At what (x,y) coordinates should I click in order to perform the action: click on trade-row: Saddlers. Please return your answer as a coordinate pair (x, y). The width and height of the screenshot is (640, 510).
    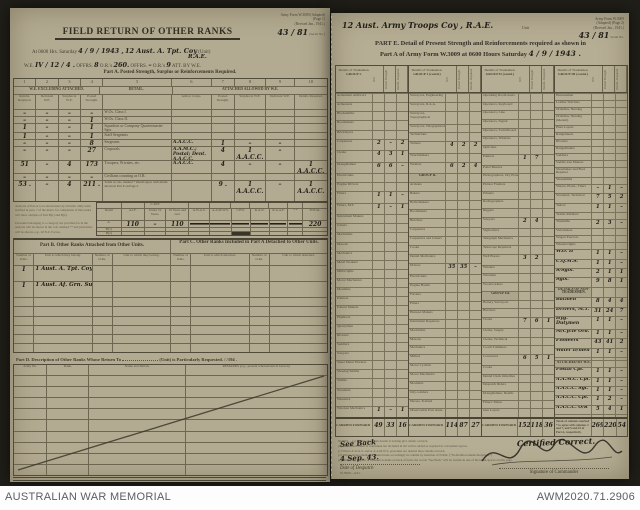
    Looking at the image, I should click on (591, 156).